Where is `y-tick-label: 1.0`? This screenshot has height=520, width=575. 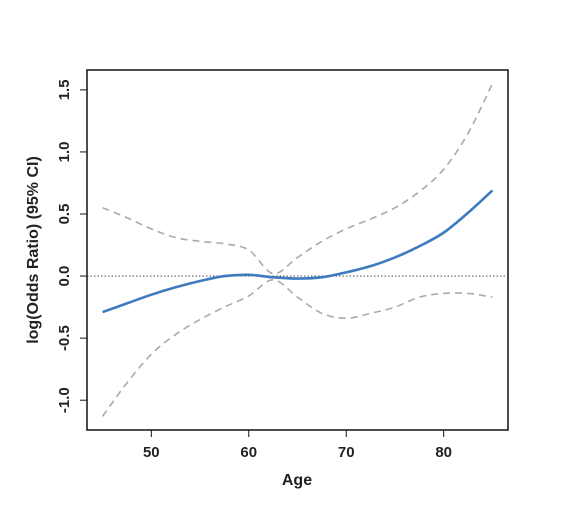 y-tick-label: 1.0 is located at coordinates (64, 152).